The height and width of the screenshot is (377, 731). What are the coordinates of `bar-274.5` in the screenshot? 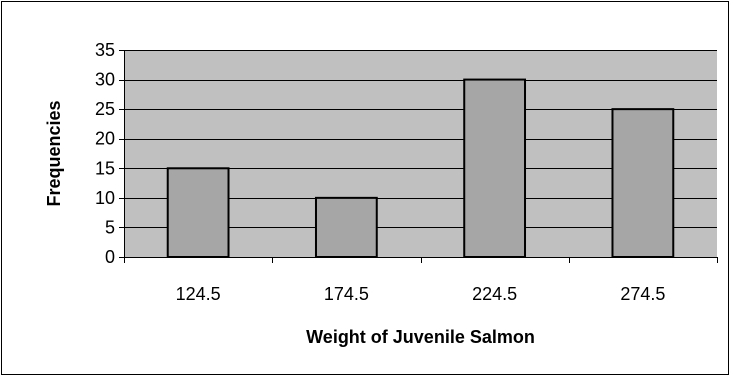 It's located at (643, 183).